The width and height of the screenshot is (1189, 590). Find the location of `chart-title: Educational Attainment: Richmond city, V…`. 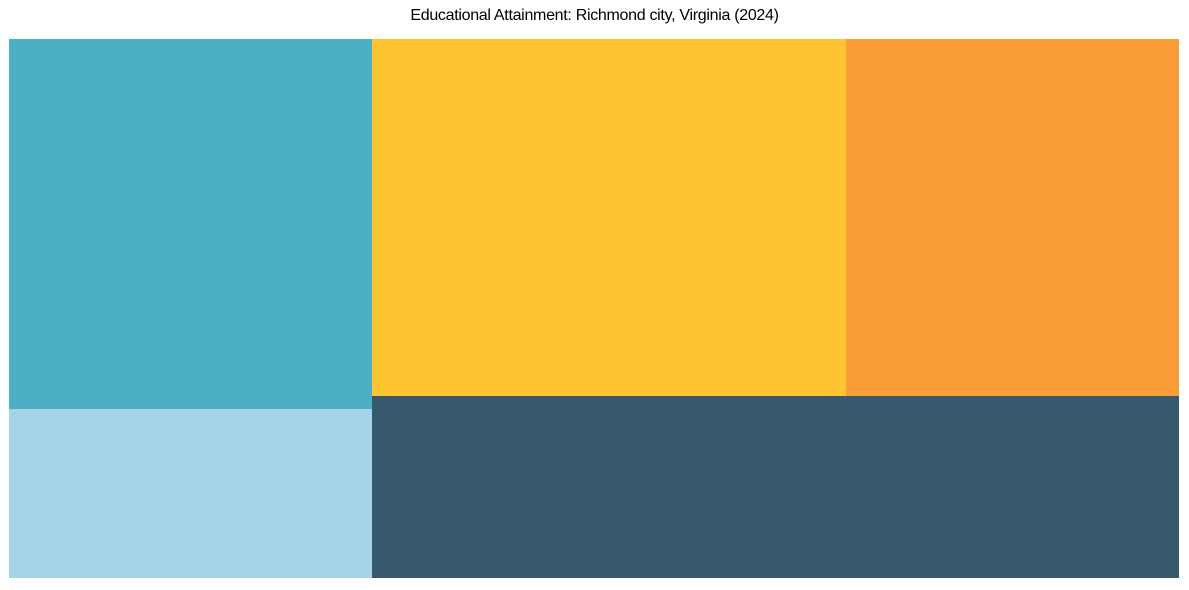

chart-title: Educational Attainment: Richmond city, V… is located at coordinates (594, 15).